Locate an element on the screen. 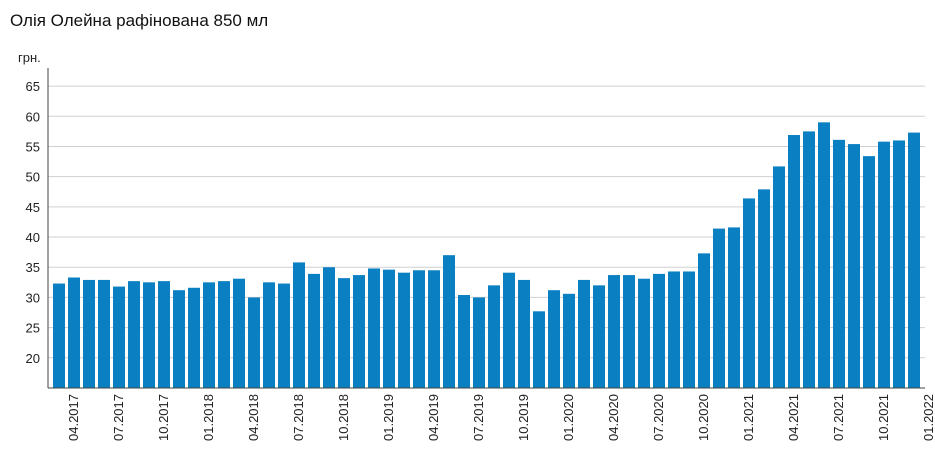 The image size is (935, 461). x-tick-label: 07.2017 is located at coordinates (118, 417).